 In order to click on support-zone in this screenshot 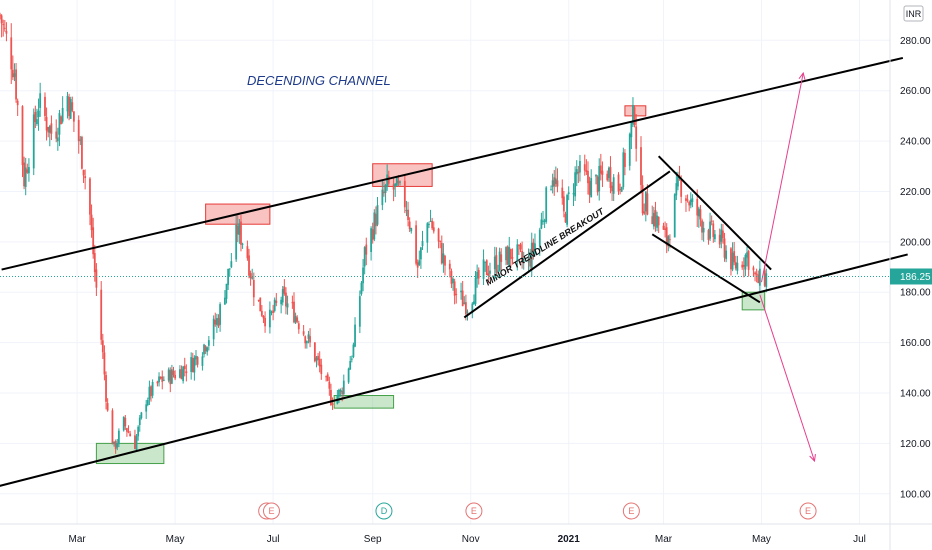, I will do `click(753, 301)`.